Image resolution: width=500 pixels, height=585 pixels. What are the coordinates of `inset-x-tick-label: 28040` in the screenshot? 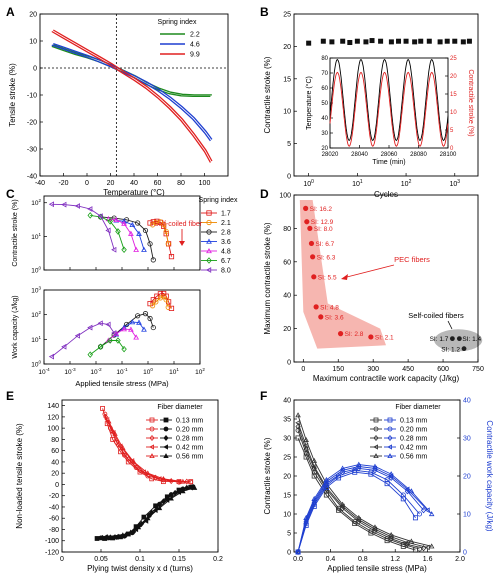 It's located at (359, 155).